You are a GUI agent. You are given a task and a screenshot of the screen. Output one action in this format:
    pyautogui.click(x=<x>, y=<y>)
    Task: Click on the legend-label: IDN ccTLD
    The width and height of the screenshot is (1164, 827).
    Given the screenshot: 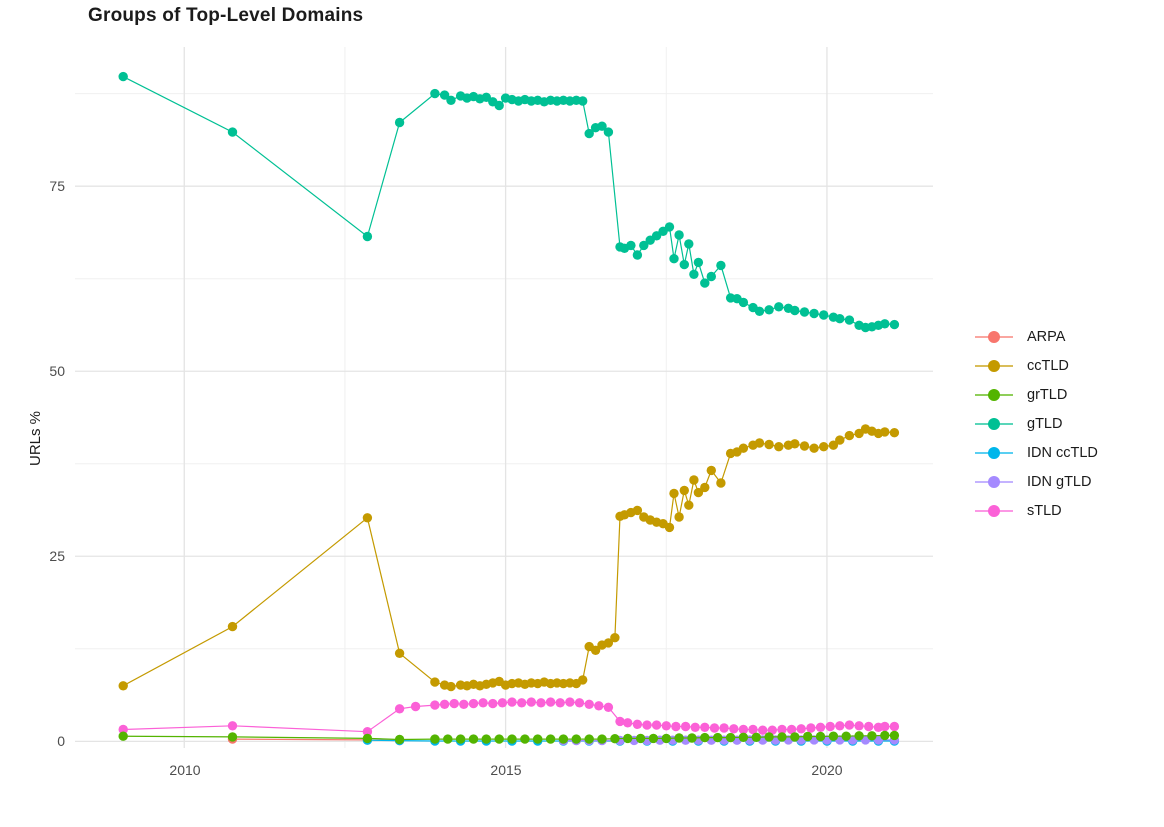 What is the action you would take?
    pyautogui.click(x=1062, y=452)
    